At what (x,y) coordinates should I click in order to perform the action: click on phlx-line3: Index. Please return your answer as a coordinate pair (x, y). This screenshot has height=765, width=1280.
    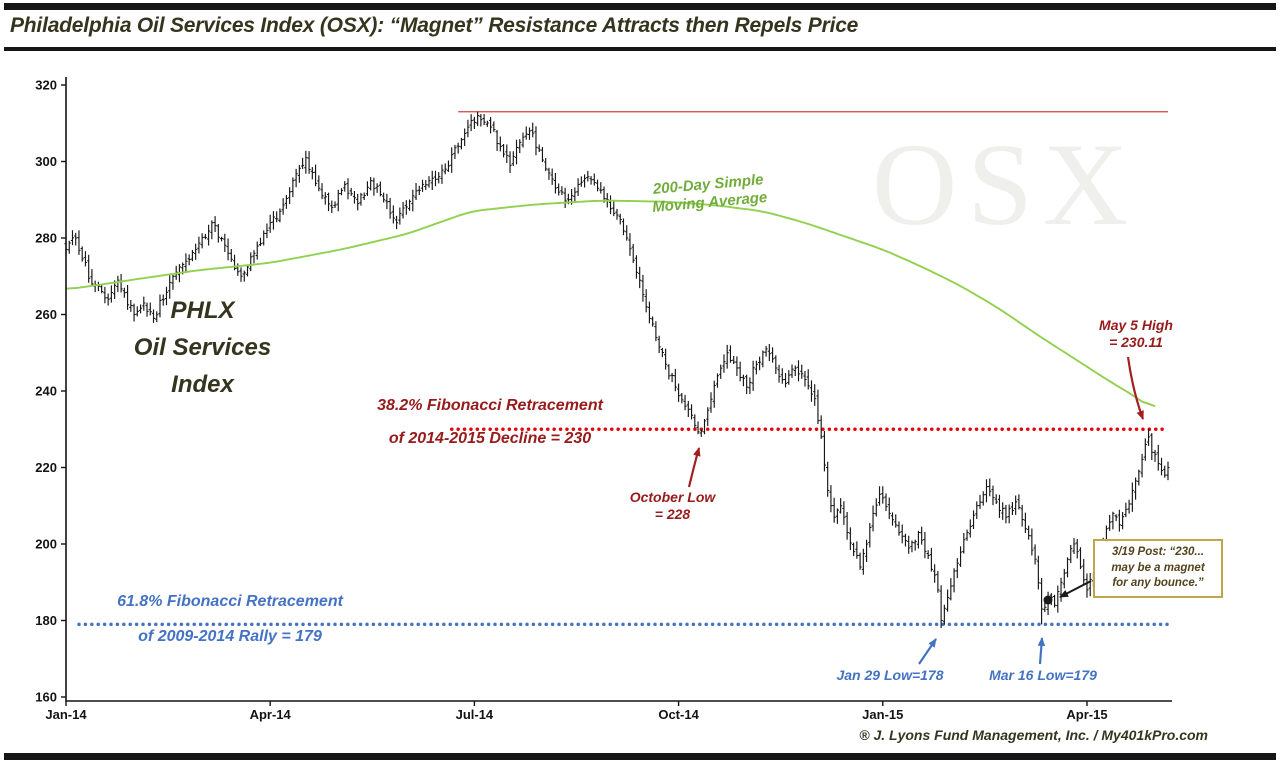
    Looking at the image, I should click on (202, 384).